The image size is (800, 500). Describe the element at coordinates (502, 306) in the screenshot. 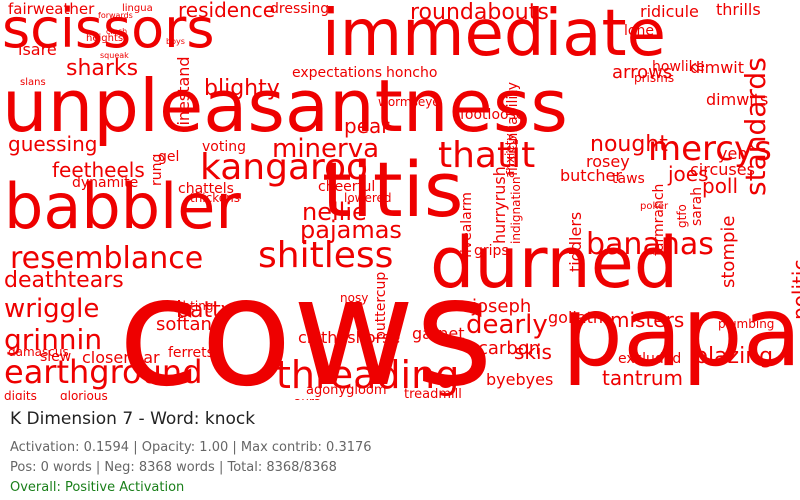

I see `cloud-word: joseph` at that location.